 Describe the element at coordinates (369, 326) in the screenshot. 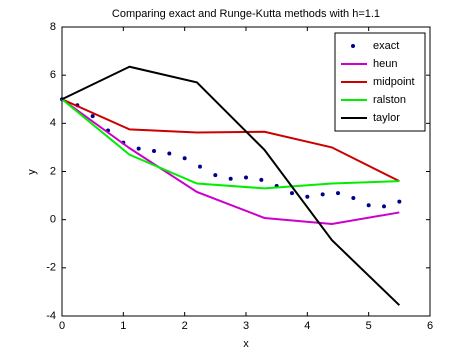

I see `x-tick-label: 5` at that location.